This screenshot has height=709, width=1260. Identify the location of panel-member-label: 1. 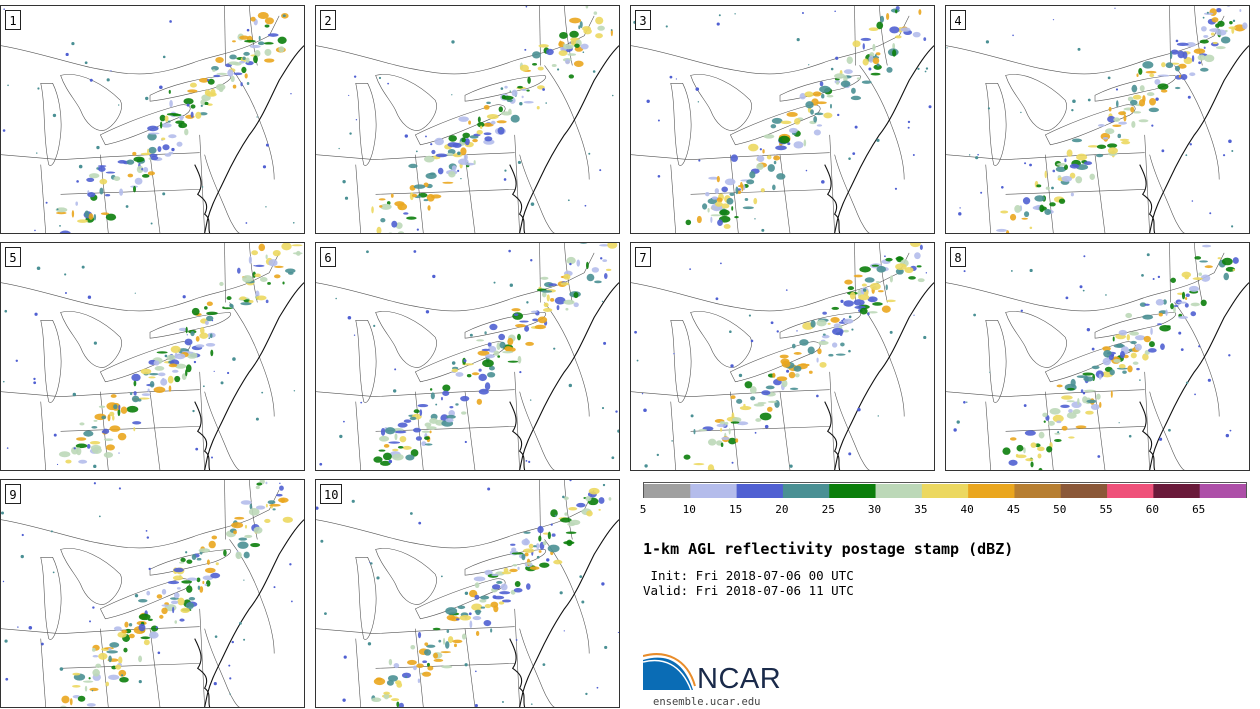
(13, 20).